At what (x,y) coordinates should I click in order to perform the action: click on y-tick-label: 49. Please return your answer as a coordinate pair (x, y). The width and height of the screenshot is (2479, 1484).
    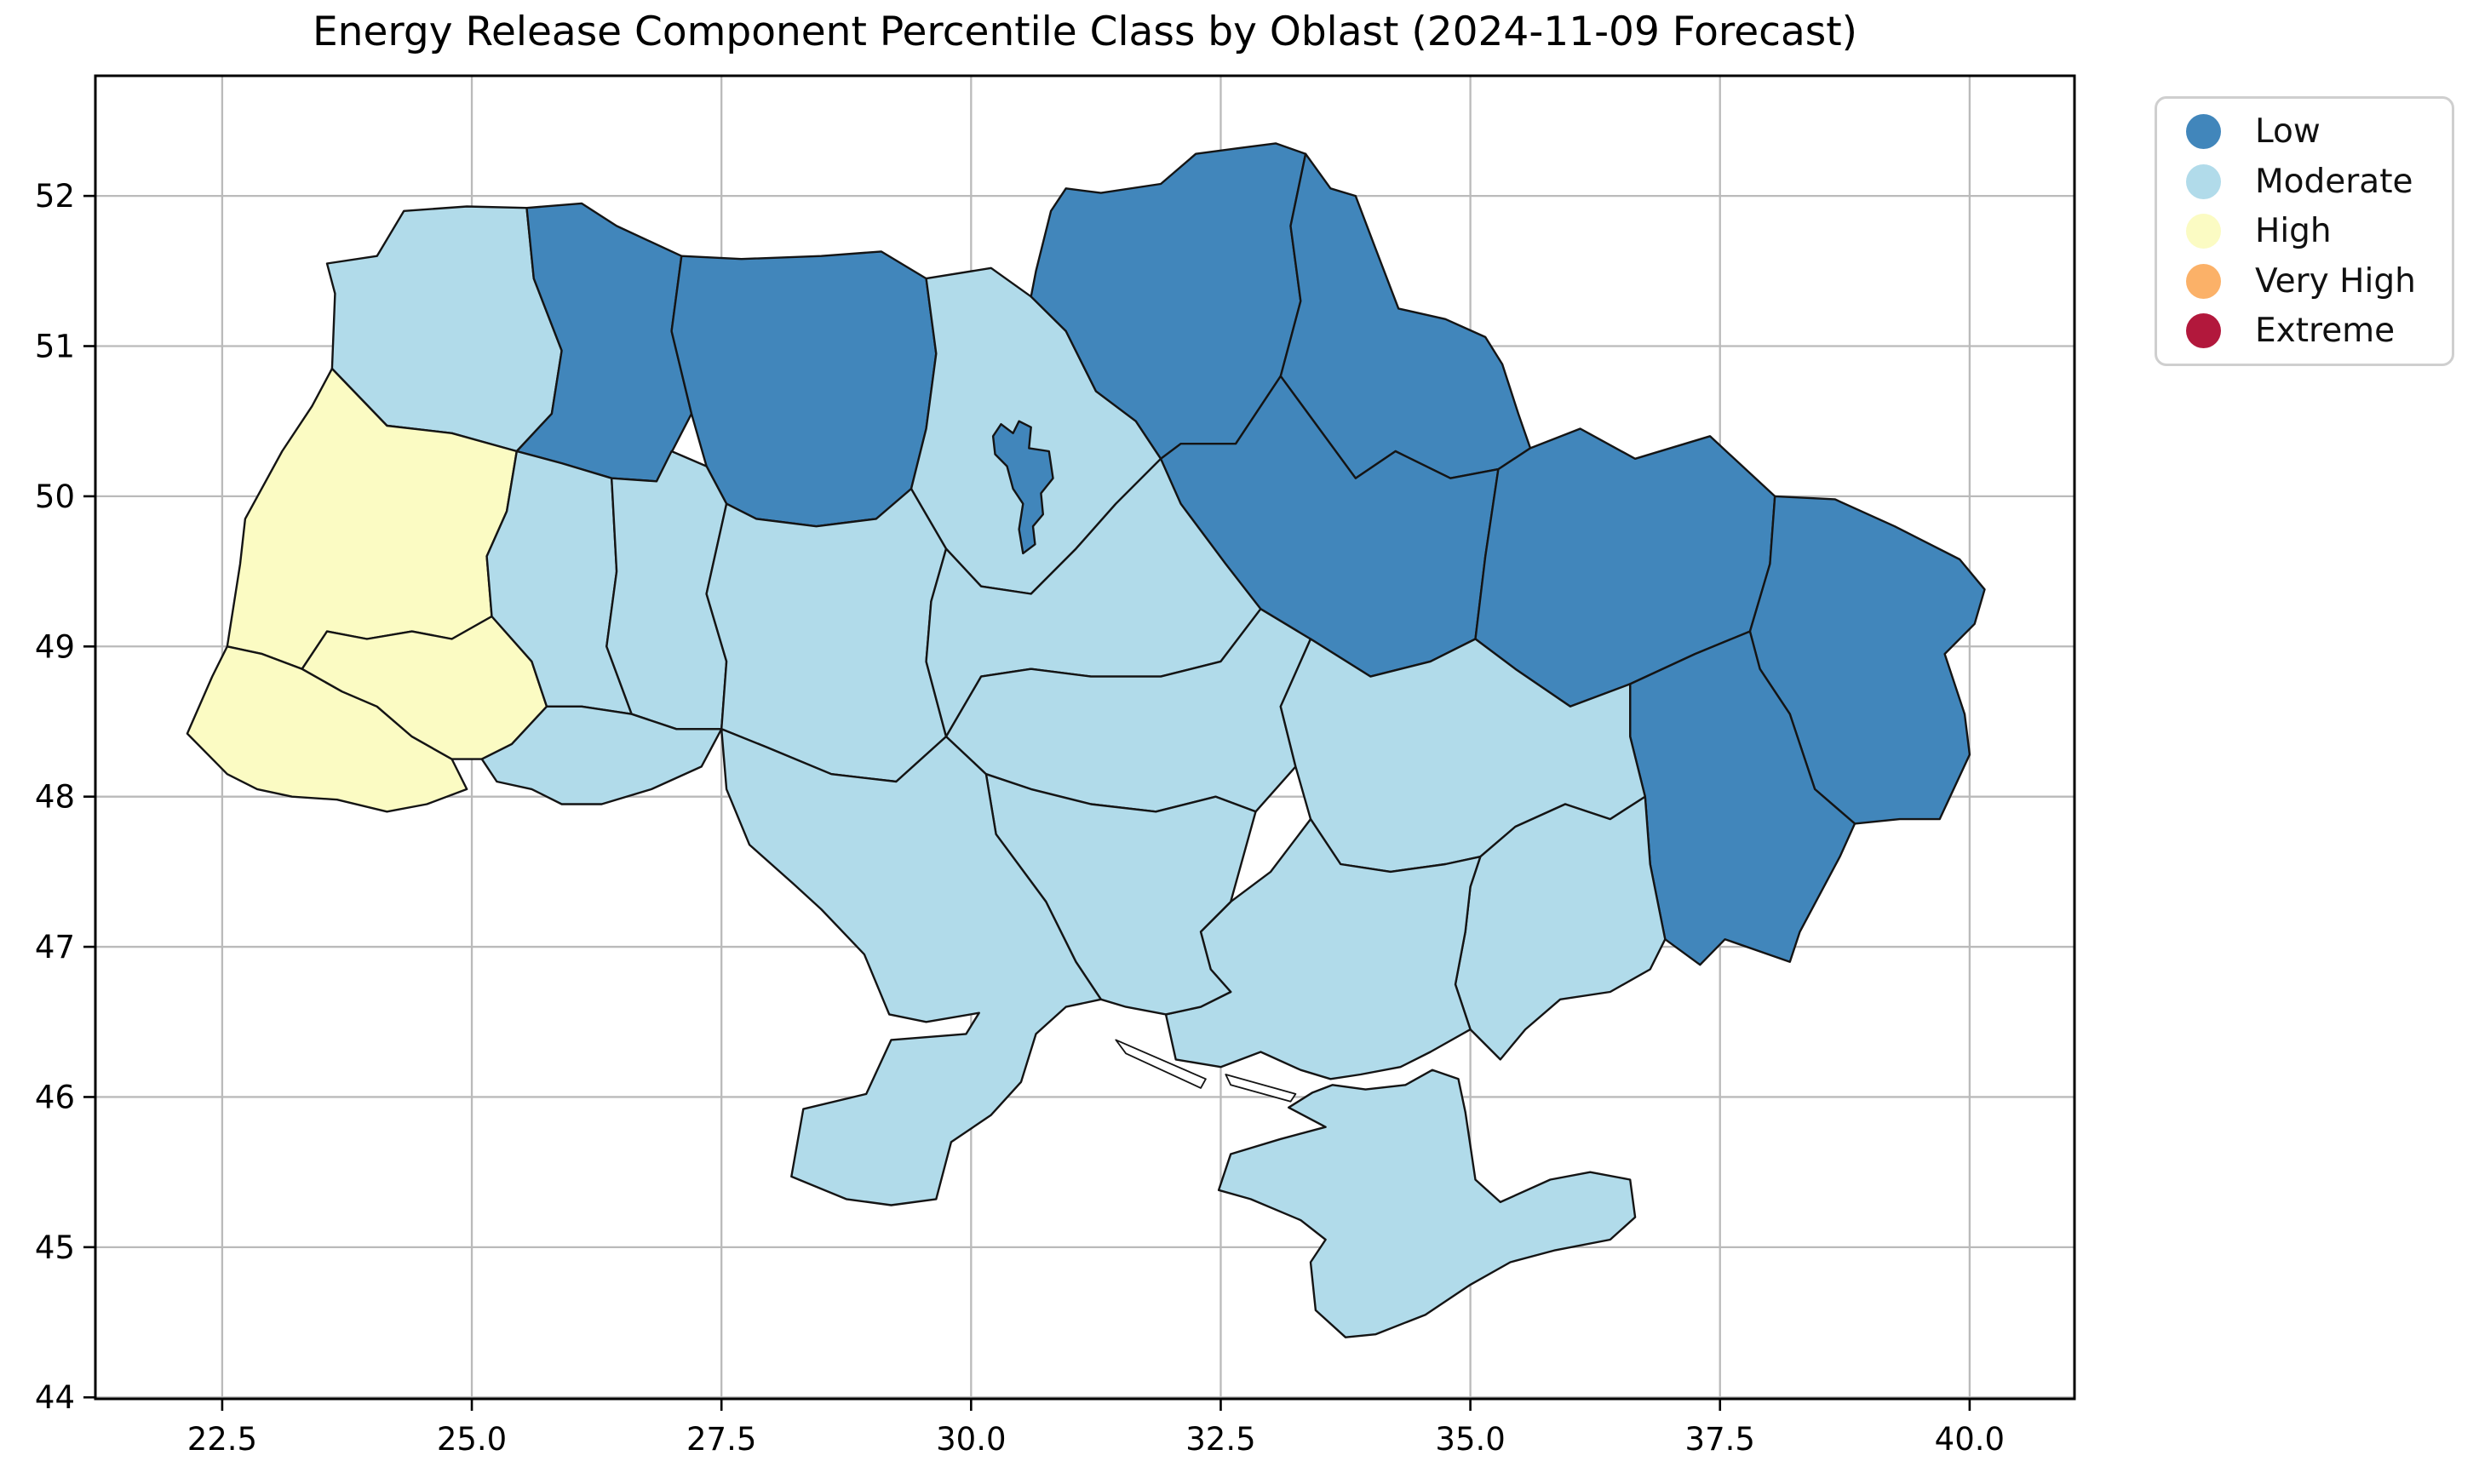
    Looking at the image, I should click on (55, 646).